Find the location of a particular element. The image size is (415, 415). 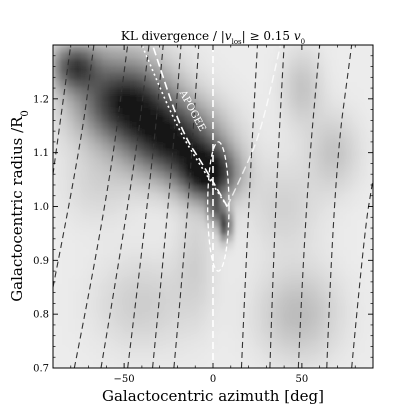

dashed-contour-line is located at coordinates (74, 166).